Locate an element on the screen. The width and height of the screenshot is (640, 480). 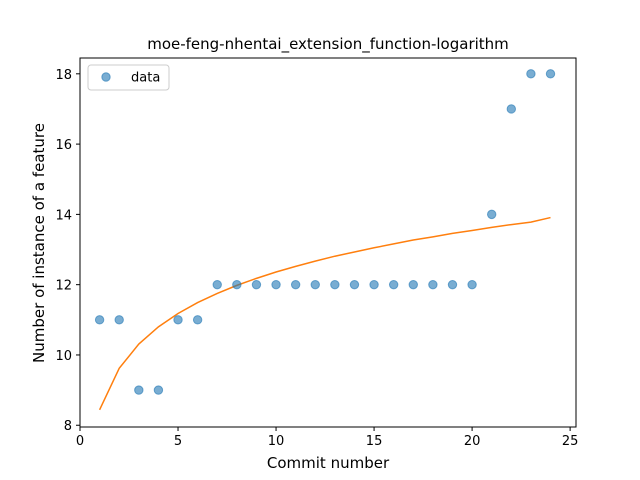
y-tick-label: 10 is located at coordinates (63, 356).